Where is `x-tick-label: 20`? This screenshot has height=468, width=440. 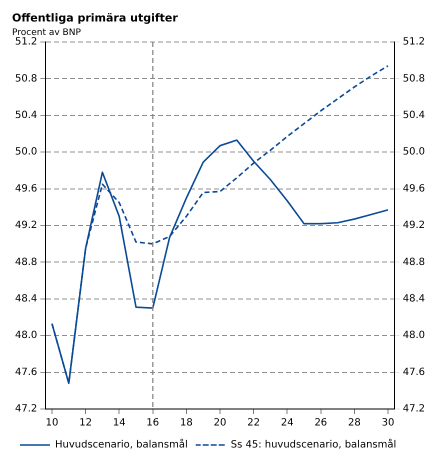
x-tick-label: 20 is located at coordinates (220, 423).